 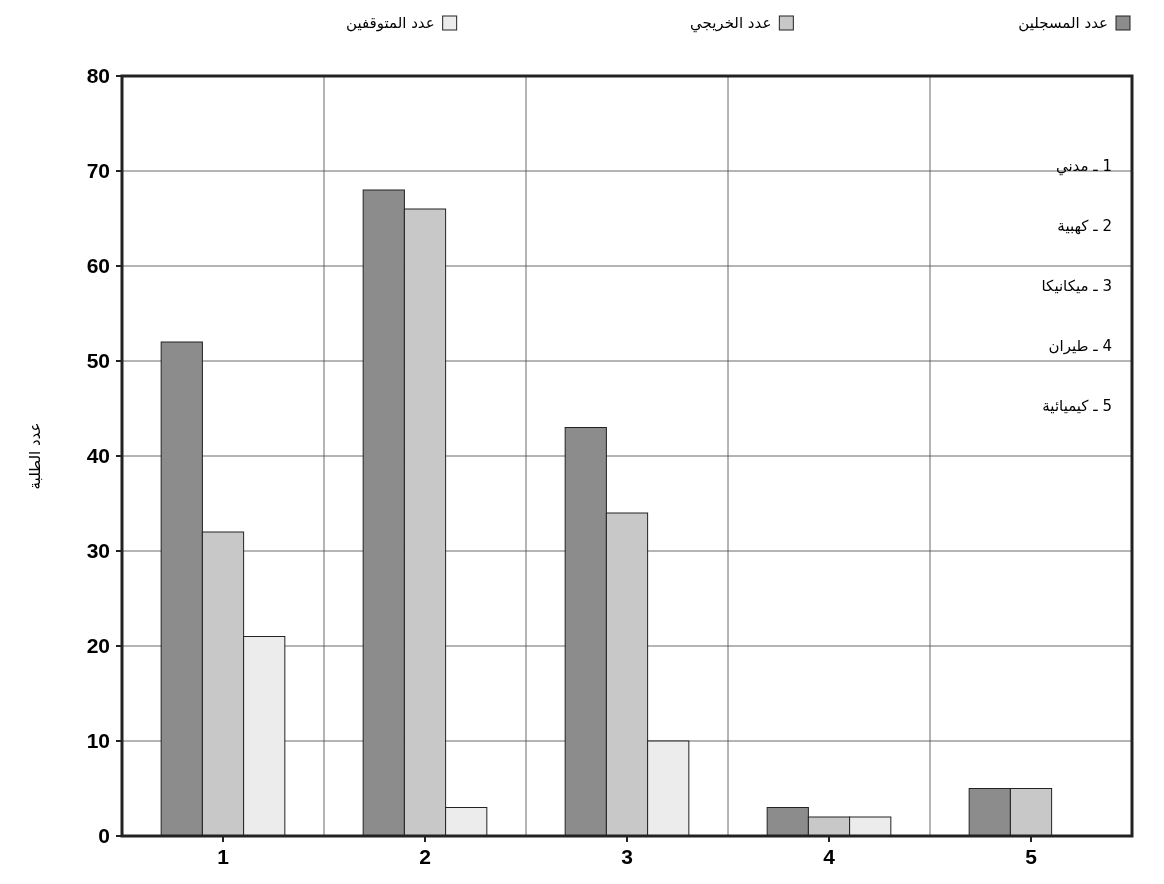 I want to click on annotation: 5 ـ كيميائية, so click(x=1077, y=406).